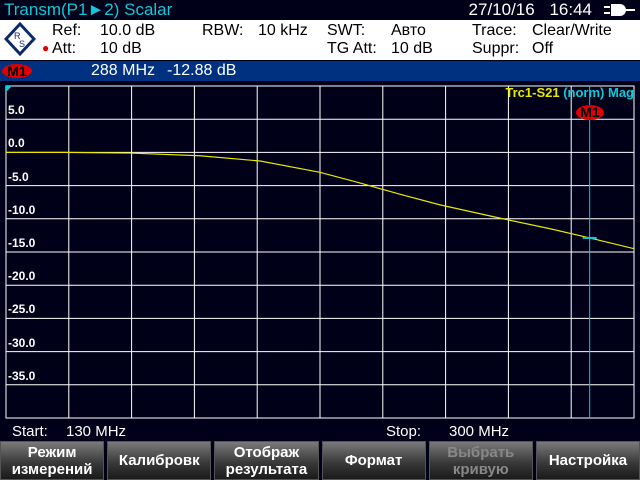  I want to click on y-tick-label: -20.0, so click(22, 276).